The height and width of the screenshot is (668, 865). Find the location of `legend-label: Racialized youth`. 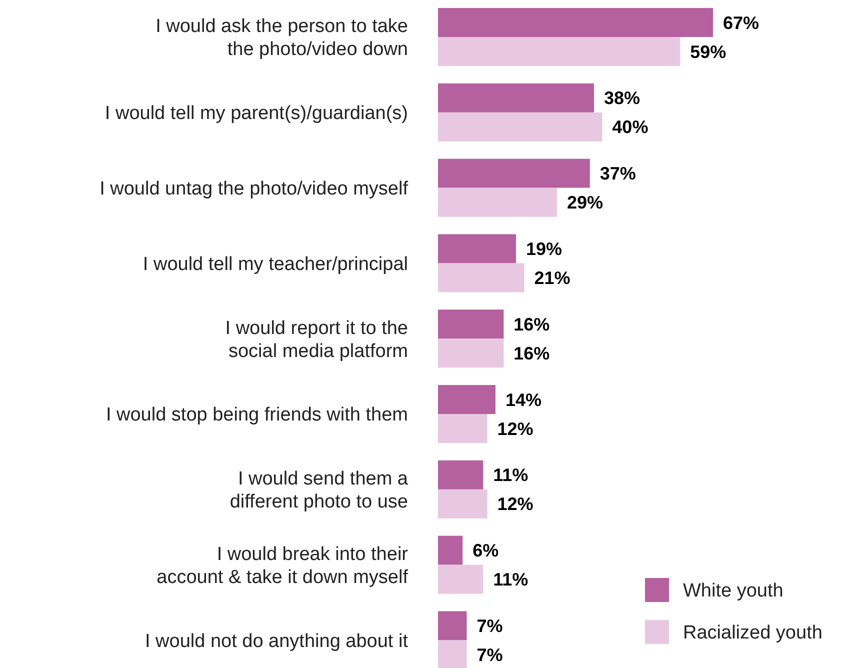

legend-label: Racialized youth is located at coordinates (752, 633).